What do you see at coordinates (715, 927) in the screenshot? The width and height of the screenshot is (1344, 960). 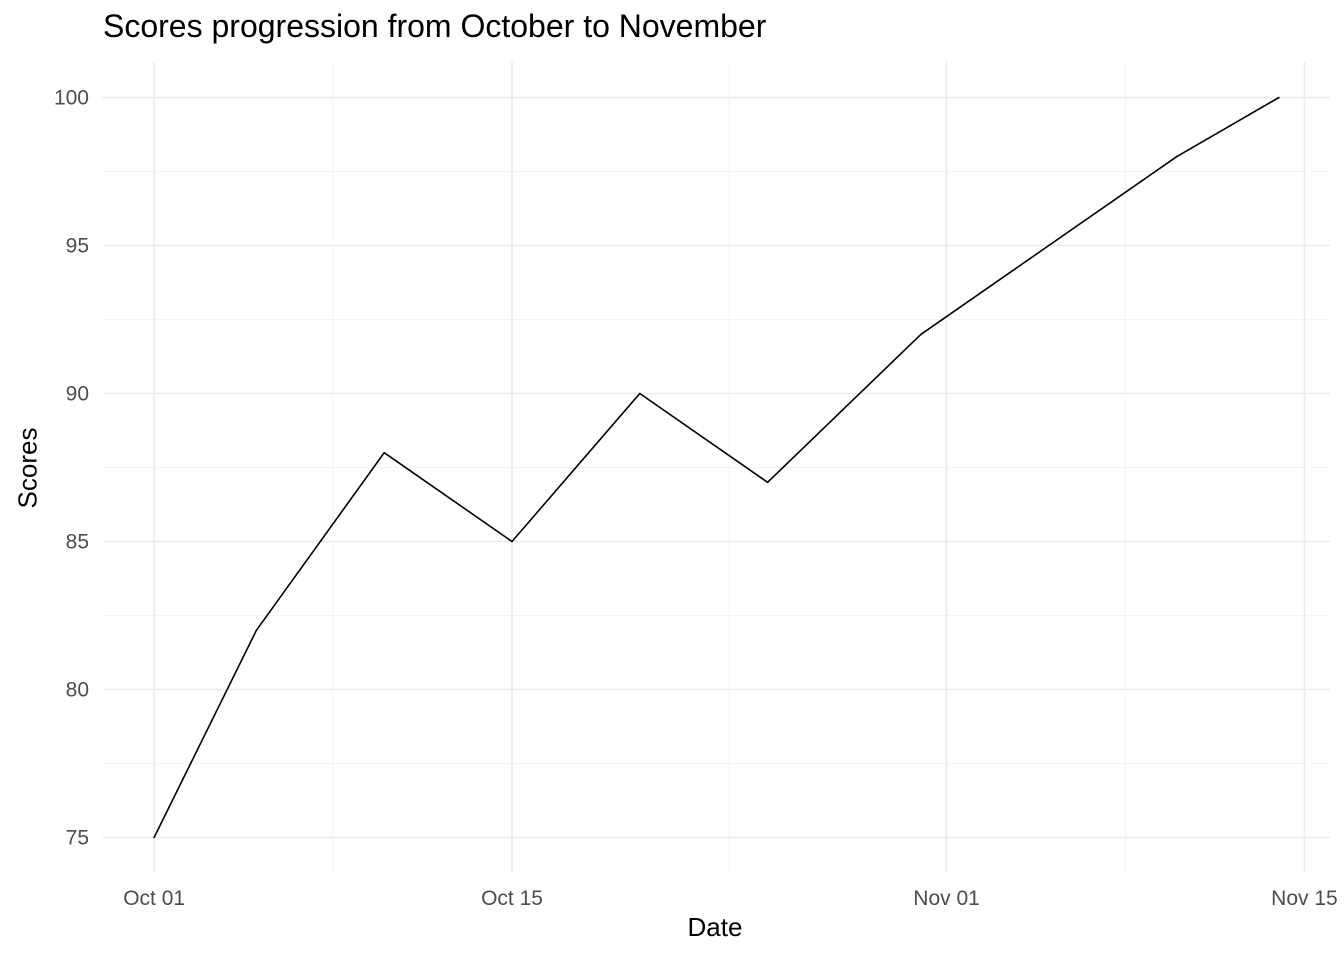 I see `x-axis-title: Date` at bounding box center [715, 927].